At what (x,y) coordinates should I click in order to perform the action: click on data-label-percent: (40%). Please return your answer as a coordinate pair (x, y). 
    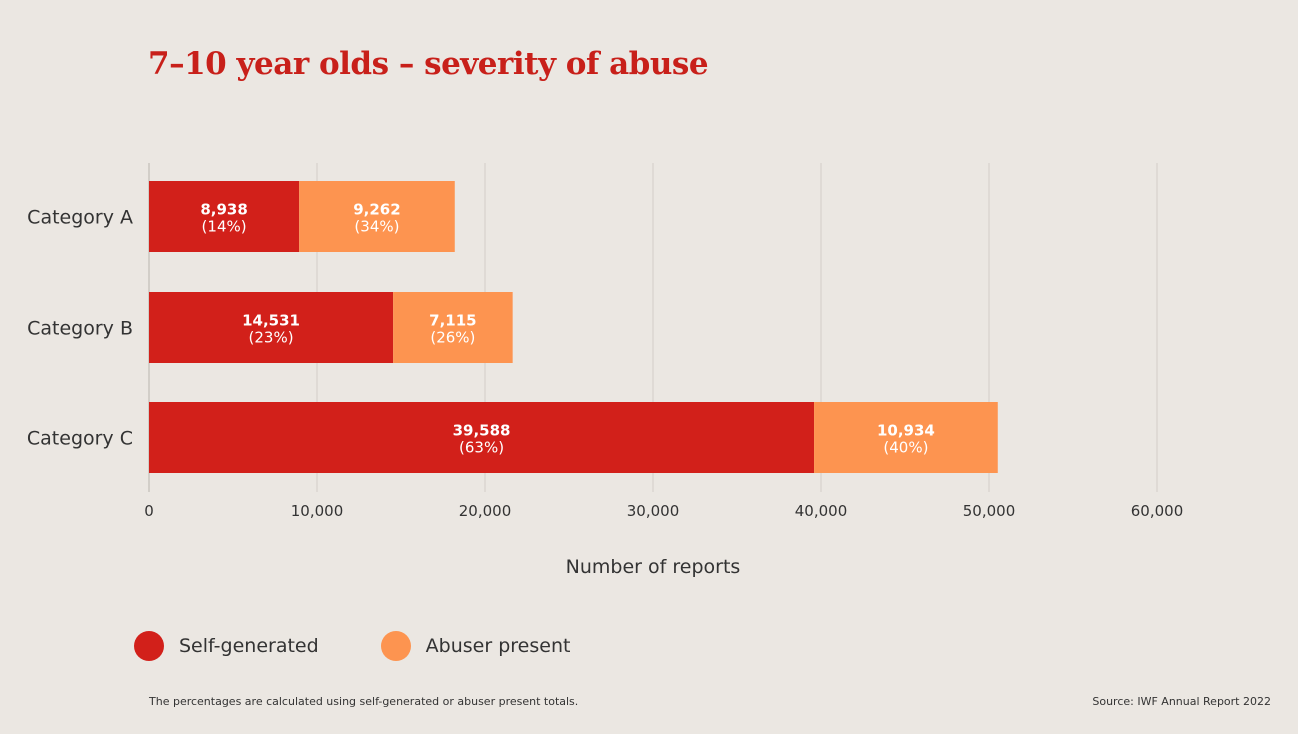
    Looking at the image, I should click on (905, 448).